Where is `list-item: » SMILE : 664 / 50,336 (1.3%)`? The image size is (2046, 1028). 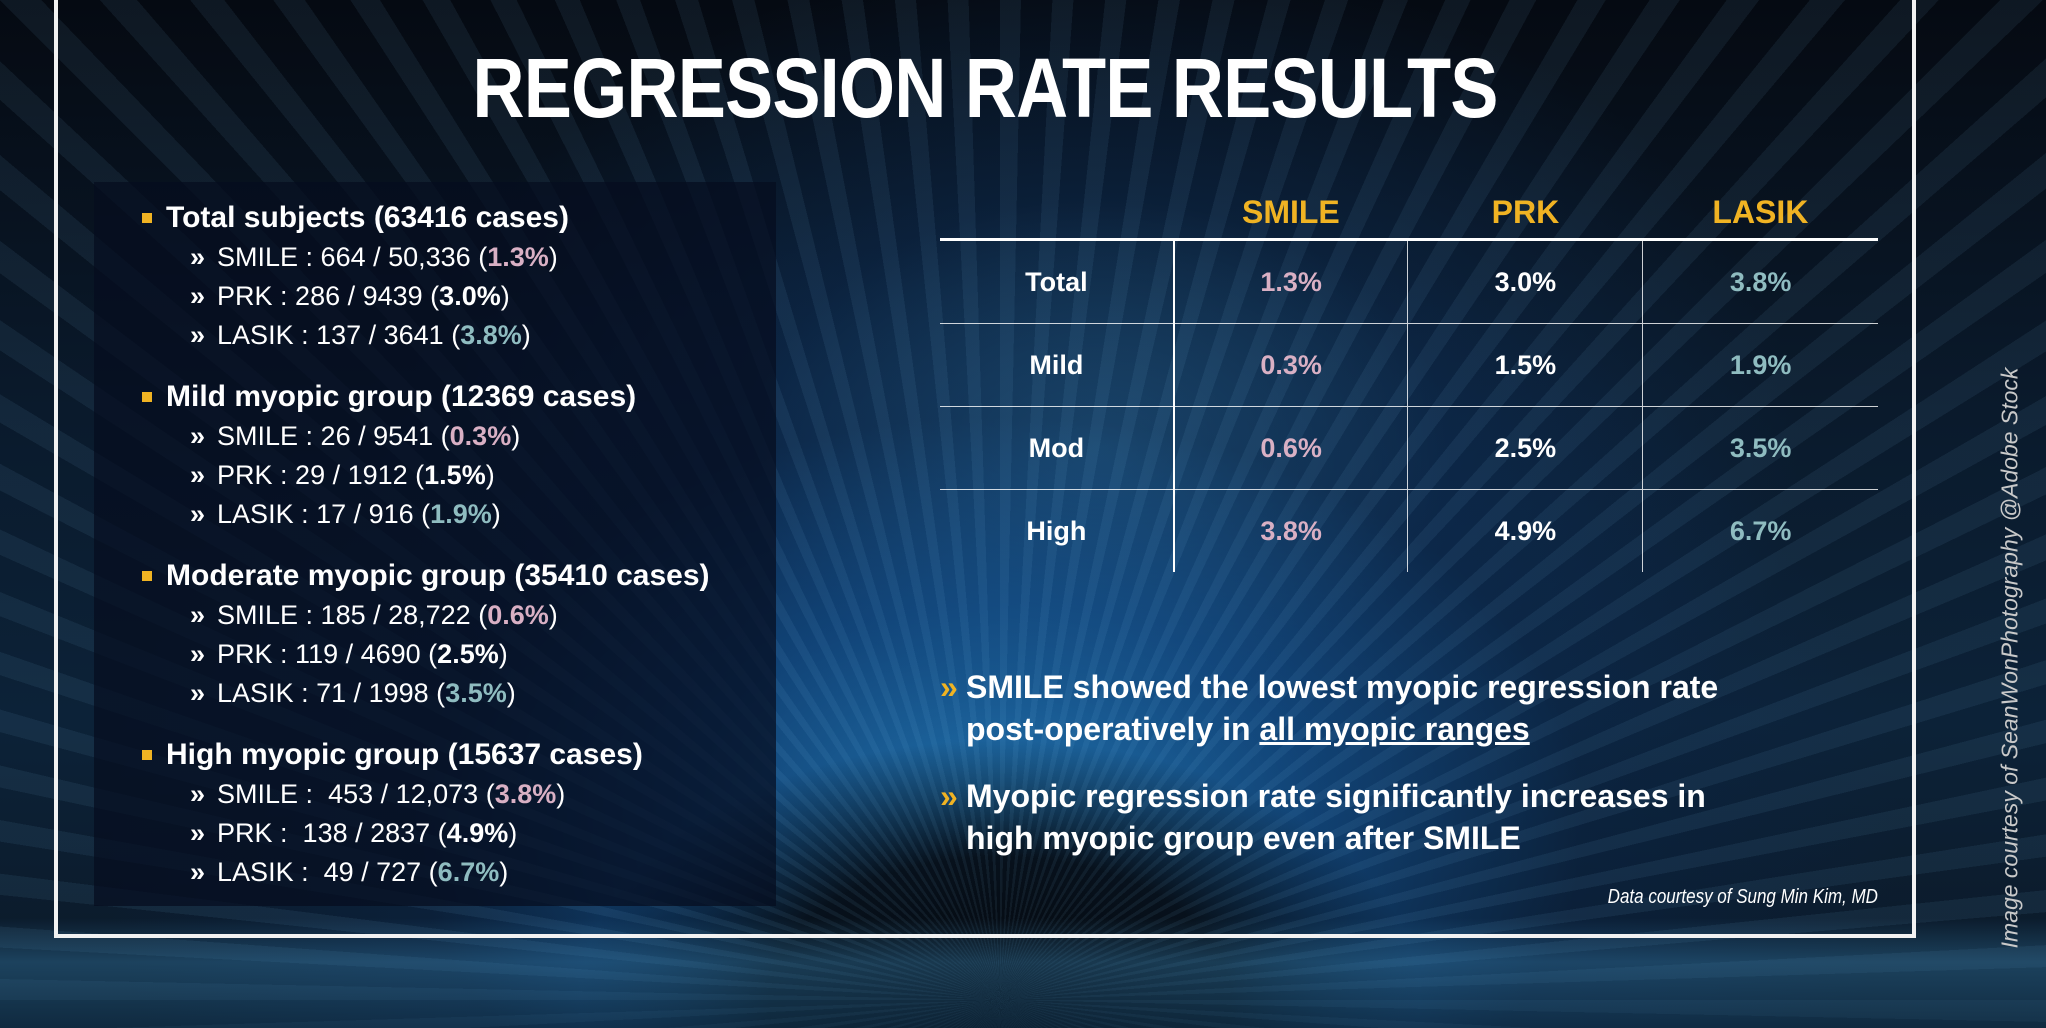 list-item: » SMILE : 664 / 50,336 (1.3%) is located at coordinates (374, 257).